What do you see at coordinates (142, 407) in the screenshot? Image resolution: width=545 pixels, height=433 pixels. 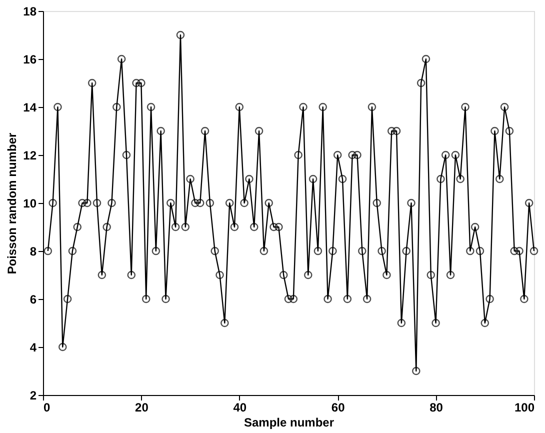 I see `x-tick-label: 20` at bounding box center [142, 407].